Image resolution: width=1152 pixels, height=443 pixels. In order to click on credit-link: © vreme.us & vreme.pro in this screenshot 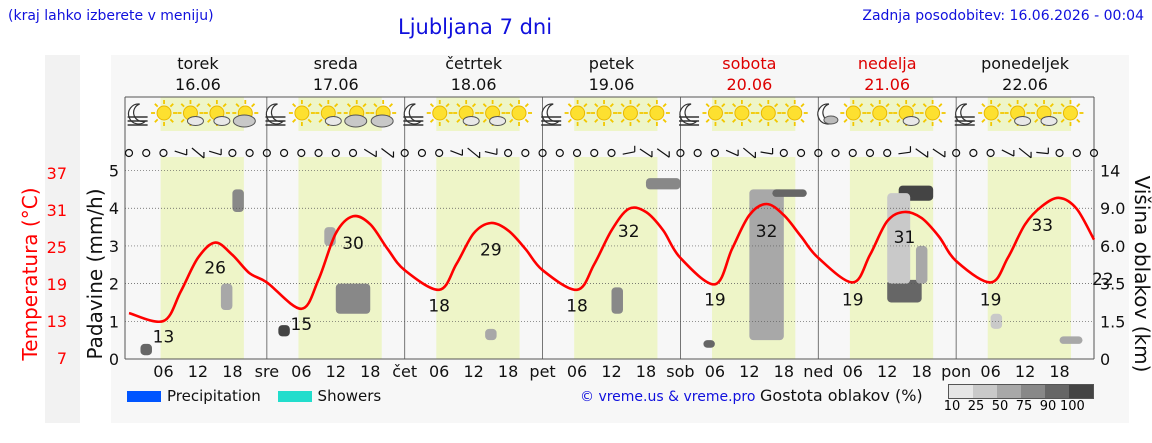, I will do `click(668, 397)`.